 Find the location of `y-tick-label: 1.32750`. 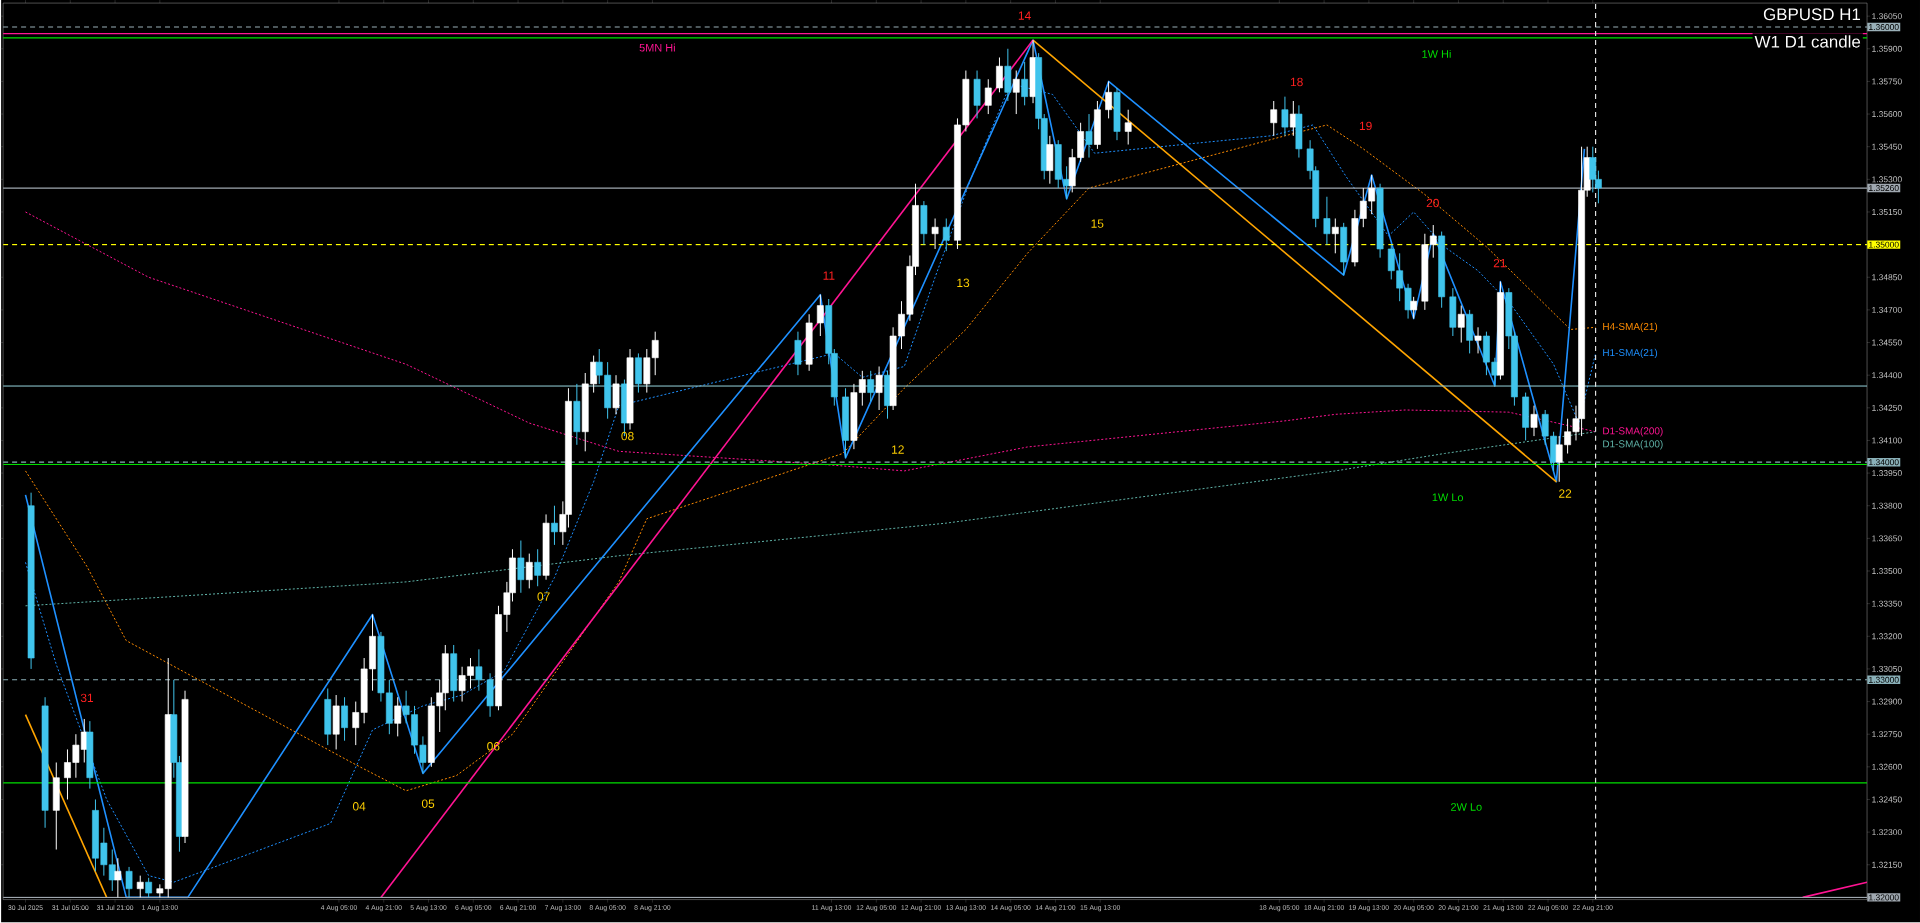

y-tick-label: 1.32750 is located at coordinates (1887, 734).